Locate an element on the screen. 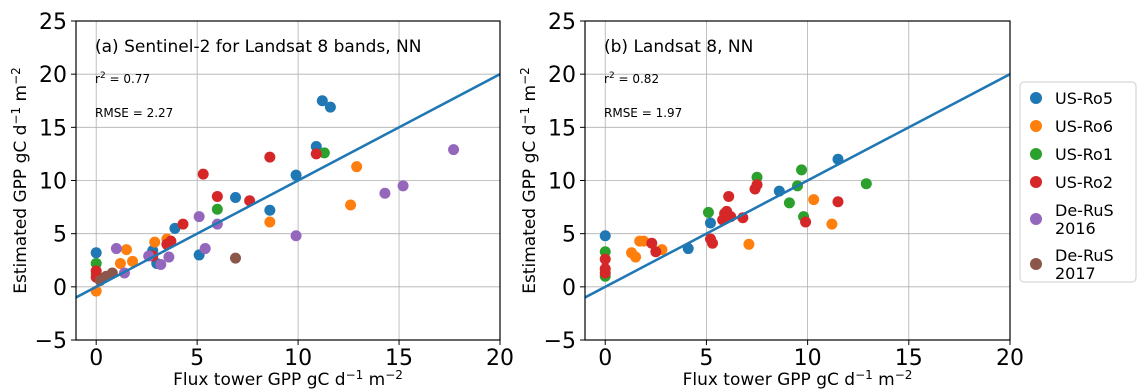  y-axis-label-main: Estimated GPP gC d is located at coordinates (530, 209).